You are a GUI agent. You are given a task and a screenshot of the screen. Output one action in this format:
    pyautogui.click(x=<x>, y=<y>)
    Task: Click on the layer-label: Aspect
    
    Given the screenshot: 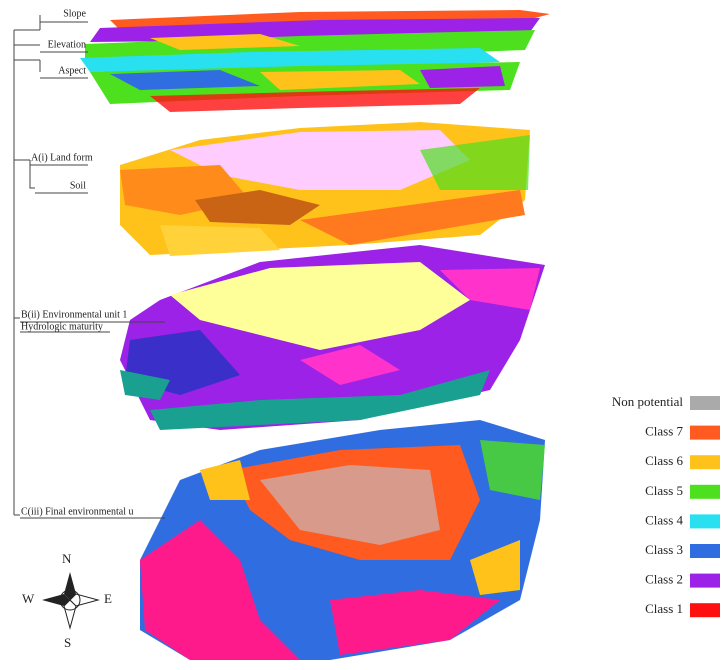 What is the action you would take?
    pyautogui.click(x=72, y=70)
    